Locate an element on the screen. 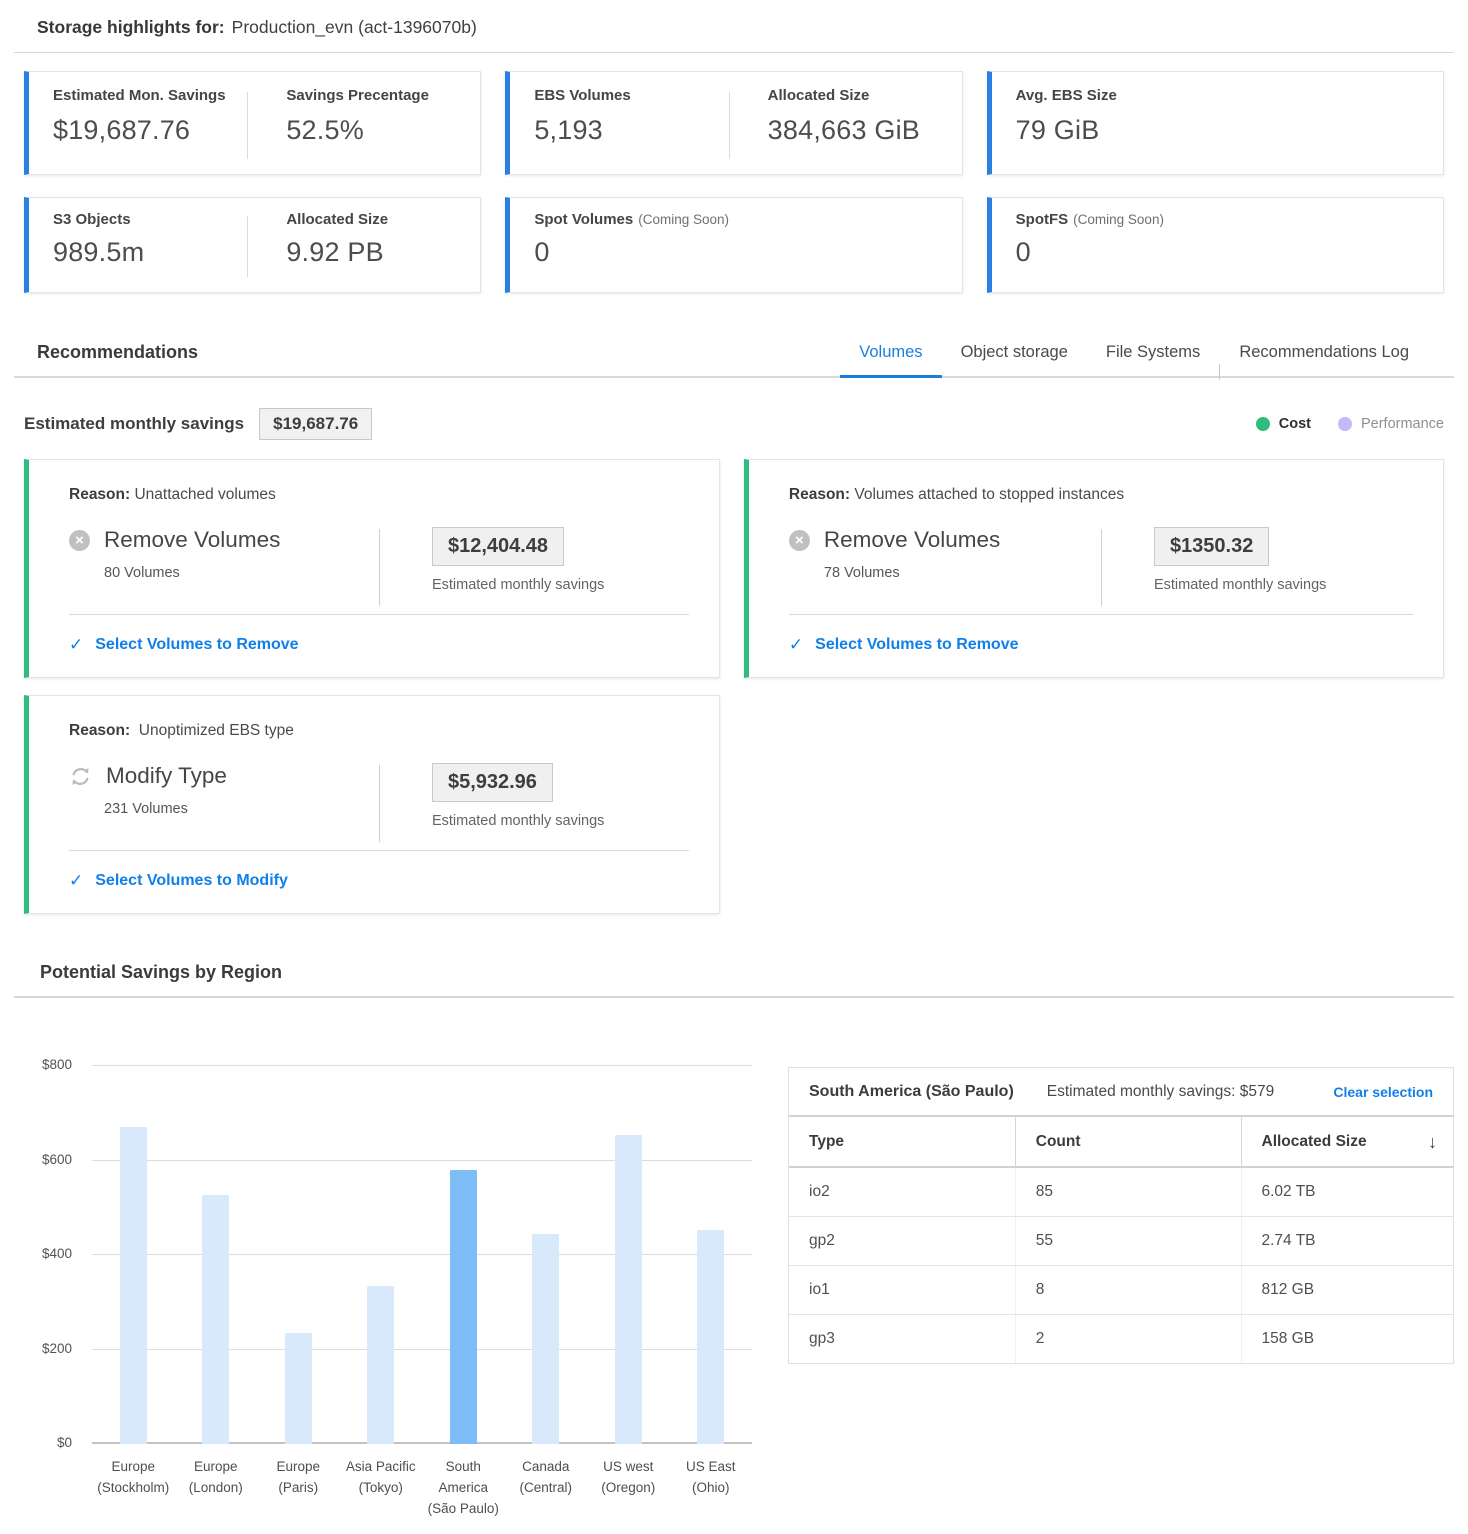 The height and width of the screenshot is (1534, 1468). savings-value-badge: $19,687.76 is located at coordinates (316, 424).